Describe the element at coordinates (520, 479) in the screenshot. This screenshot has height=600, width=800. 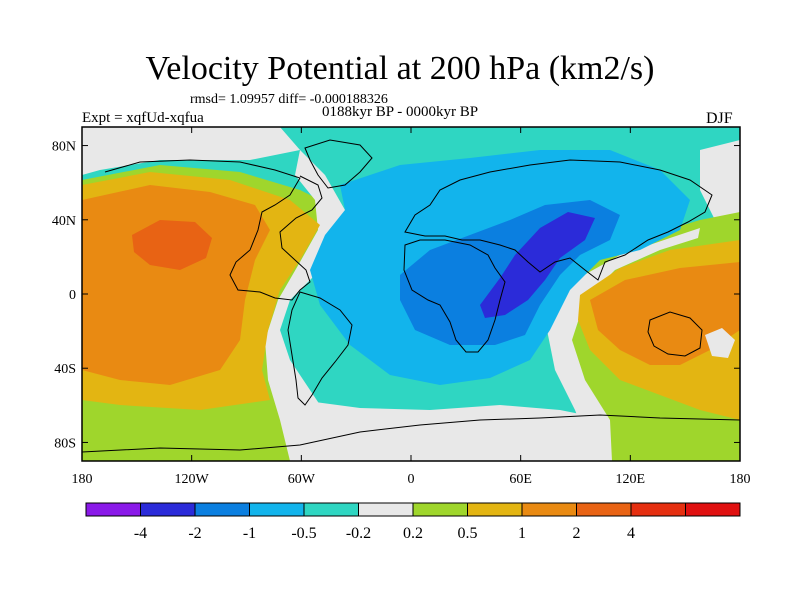
I see `lon-tick-label: 60E` at that location.